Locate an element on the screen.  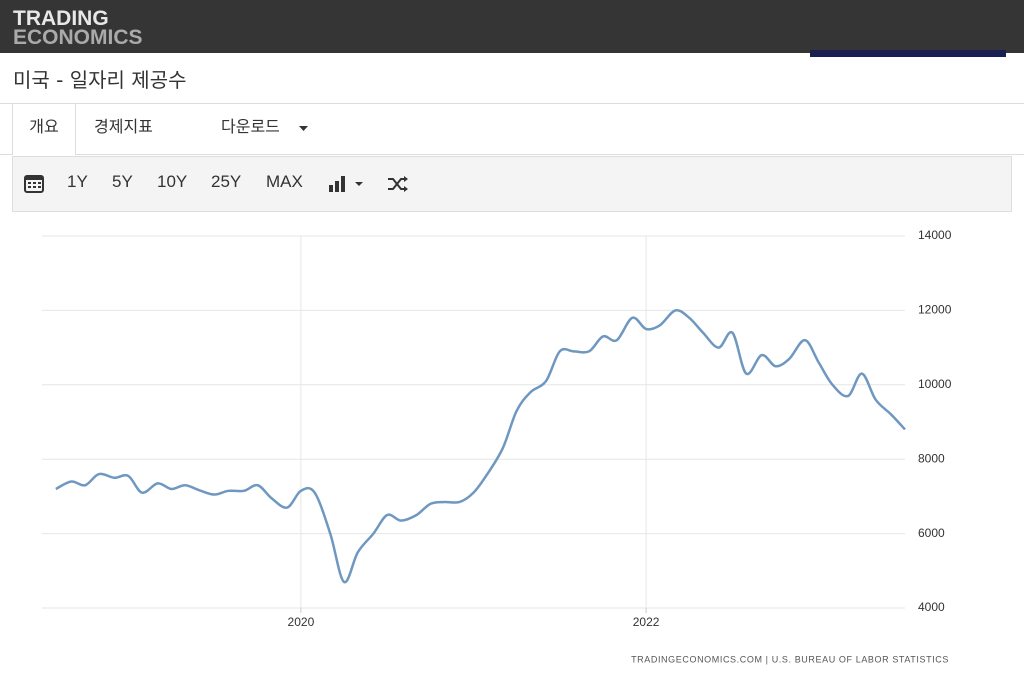
range-button: 5Y is located at coordinates (122, 181).